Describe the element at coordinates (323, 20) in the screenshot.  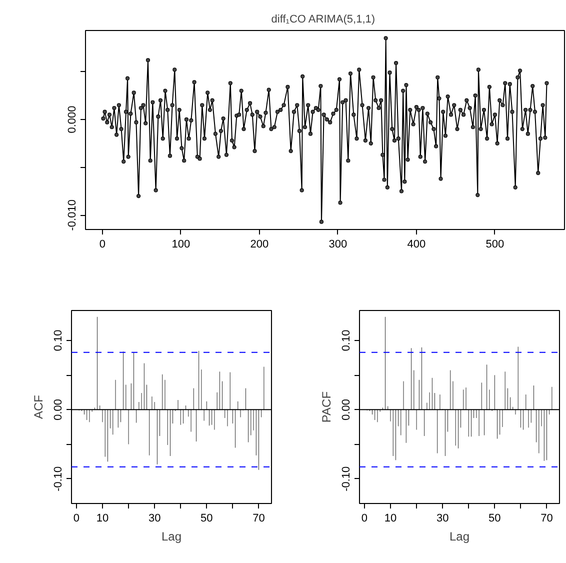
I see `chart-title: diff₁CO ARIMA(5,1,1)` at that location.